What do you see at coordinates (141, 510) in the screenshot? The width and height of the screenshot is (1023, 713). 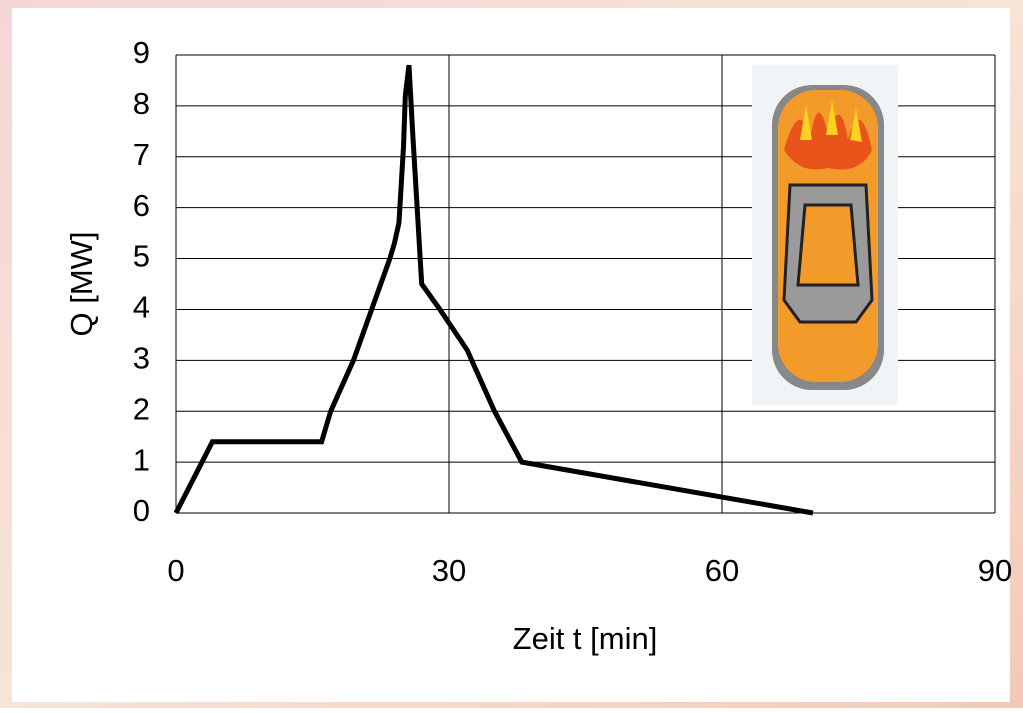 I see `y-tick-label: 0` at bounding box center [141, 510].